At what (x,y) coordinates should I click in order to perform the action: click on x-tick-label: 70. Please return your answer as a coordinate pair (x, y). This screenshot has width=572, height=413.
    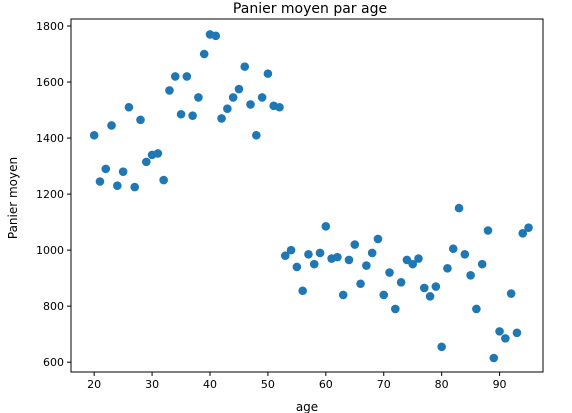
    Looking at the image, I should click on (384, 384).